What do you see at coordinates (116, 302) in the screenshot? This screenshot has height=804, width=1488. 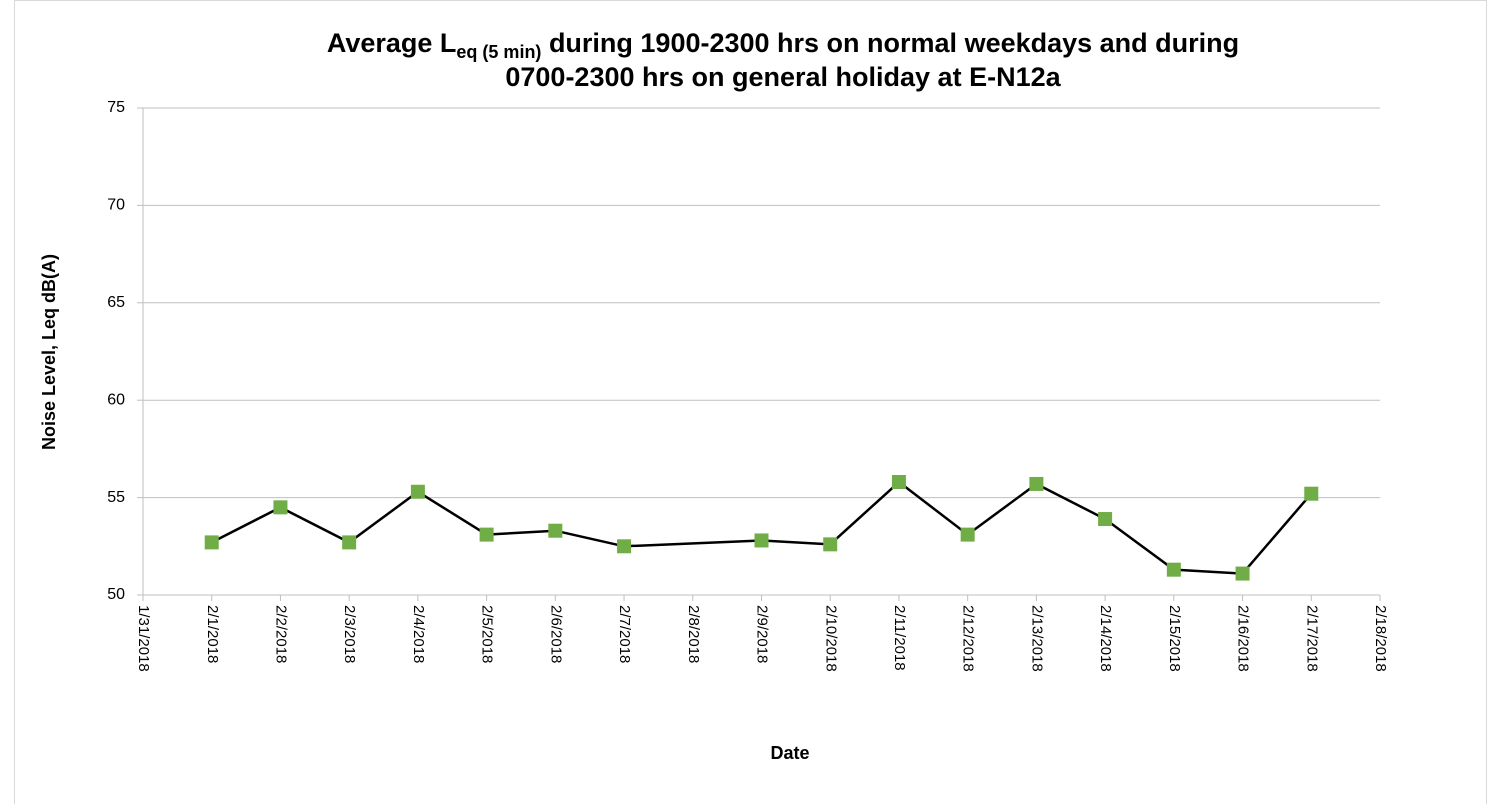 I see `y-tick-label: 65` at bounding box center [116, 302].